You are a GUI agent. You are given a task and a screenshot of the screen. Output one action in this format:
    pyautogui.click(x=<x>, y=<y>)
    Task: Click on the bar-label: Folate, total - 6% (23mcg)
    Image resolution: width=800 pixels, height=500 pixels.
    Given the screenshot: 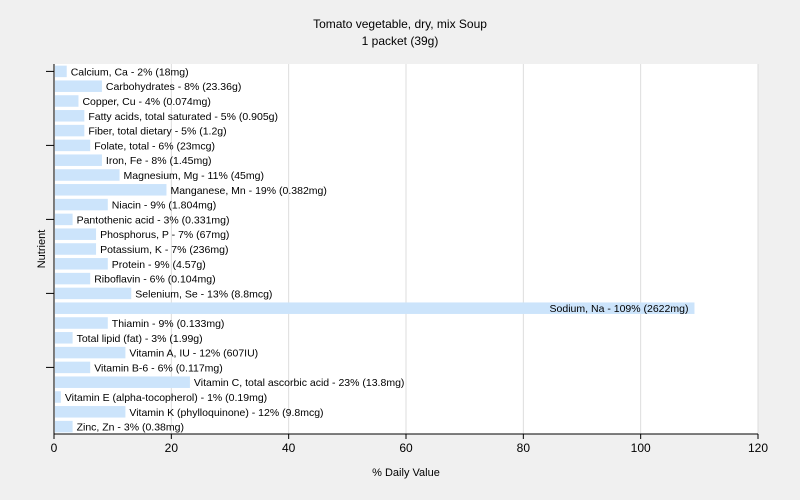 What is the action you would take?
    pyautogui.click(x=154, y=146)
    